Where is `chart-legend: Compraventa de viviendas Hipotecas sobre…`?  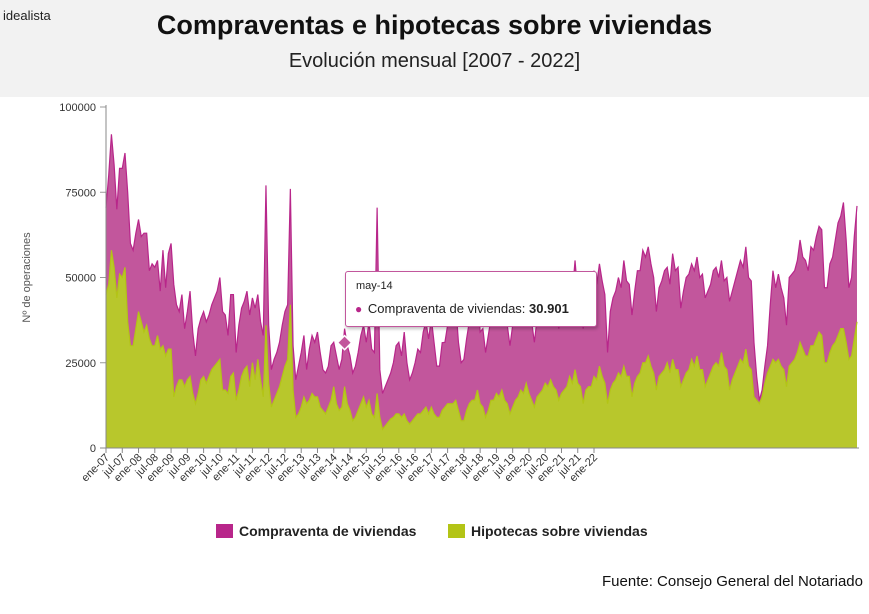 chart-legend: Compraventa de viviendas Hipotecas sobre… is located at coordinates (434, 533).